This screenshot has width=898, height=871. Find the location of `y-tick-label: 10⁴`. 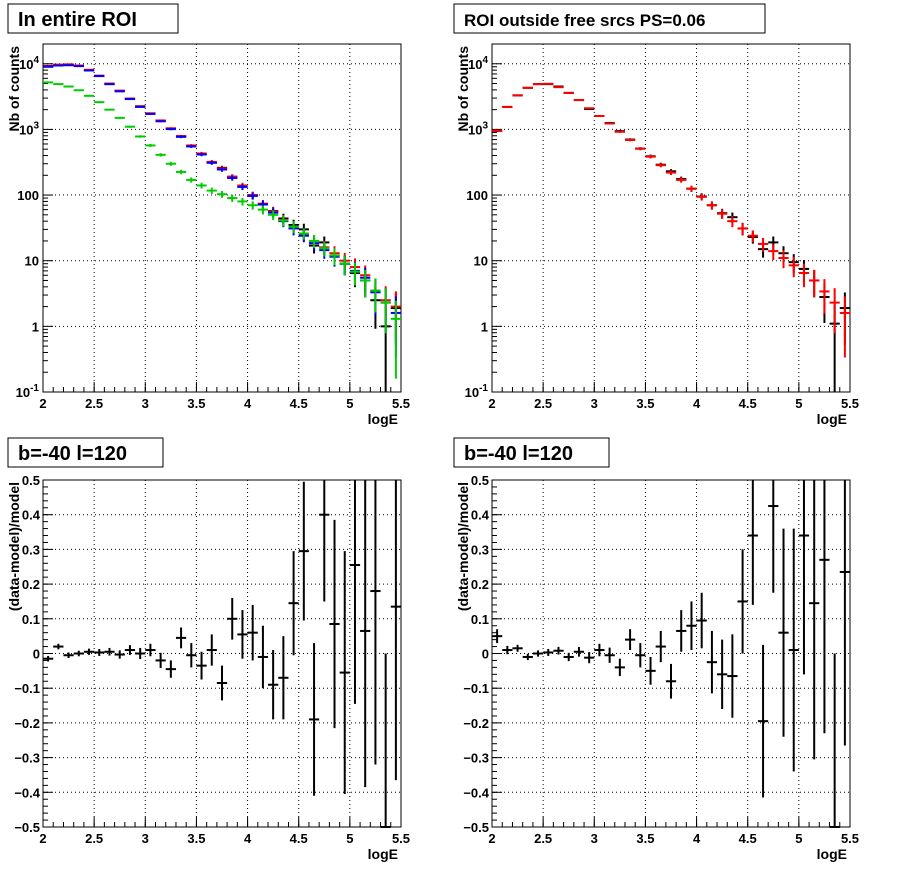

y-tick-label: 10⁴ is located at coordinates (478, 63).